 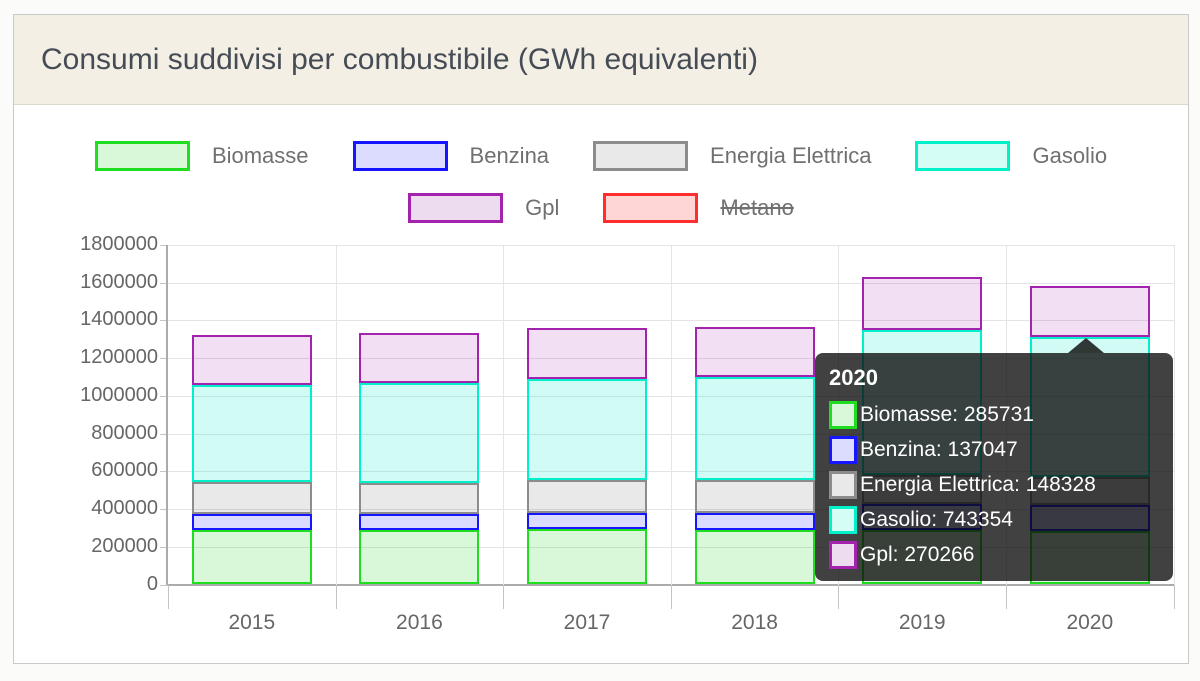 I want to click on bar-segment-2016-benzina, so click(x=419, y=522).